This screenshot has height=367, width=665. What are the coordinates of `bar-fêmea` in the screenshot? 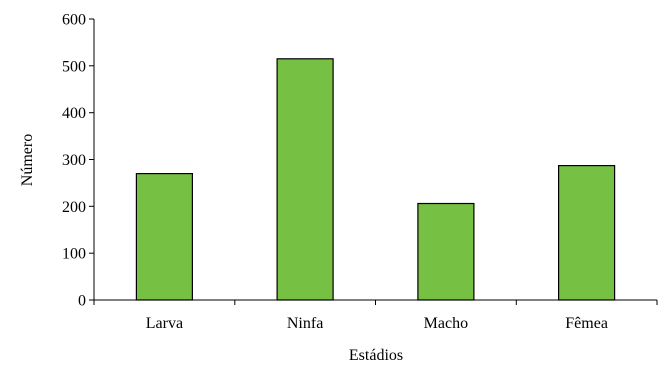 It's located at (586, 233).